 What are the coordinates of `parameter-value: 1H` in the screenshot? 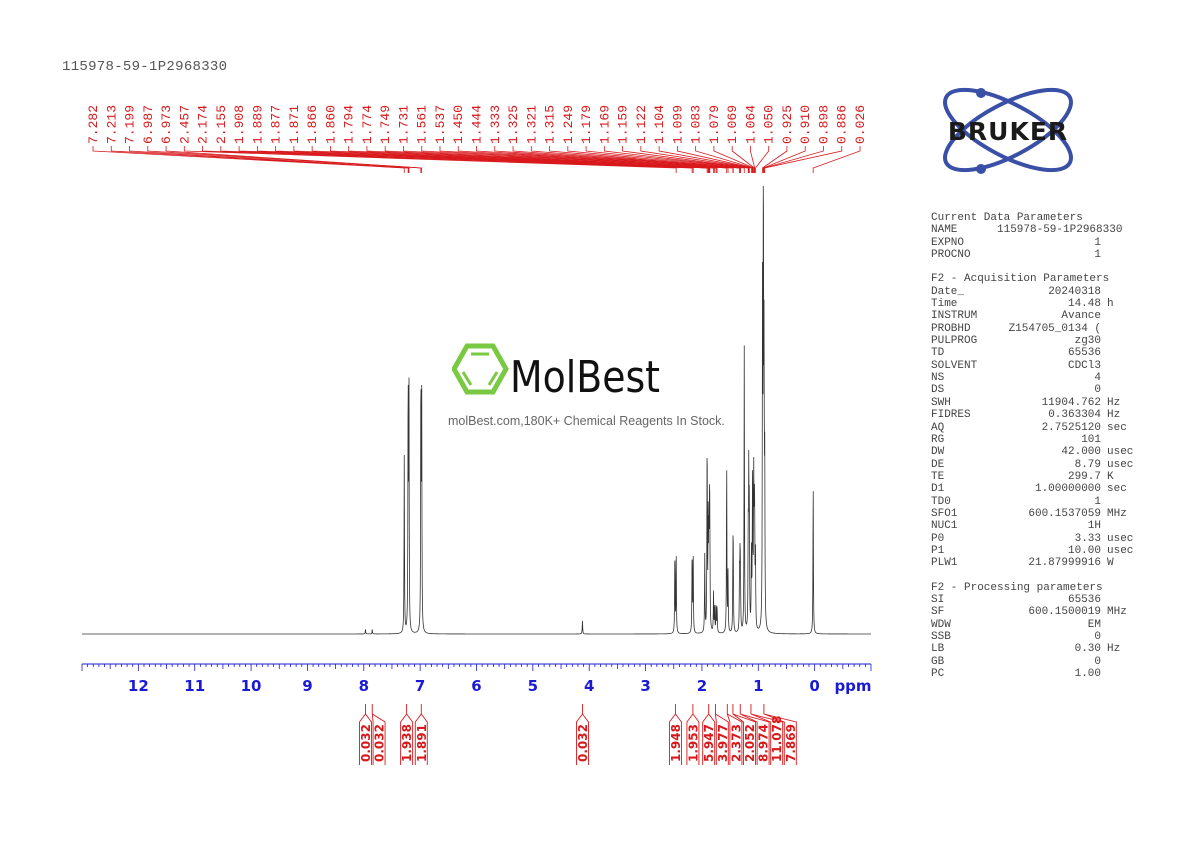 It's located at (1094, 526).